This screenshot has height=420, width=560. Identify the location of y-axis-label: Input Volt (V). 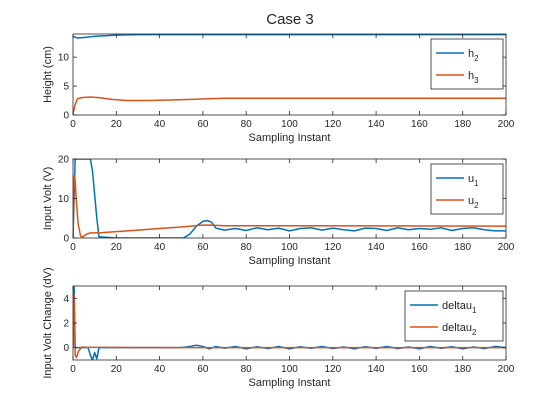
(48, 199).